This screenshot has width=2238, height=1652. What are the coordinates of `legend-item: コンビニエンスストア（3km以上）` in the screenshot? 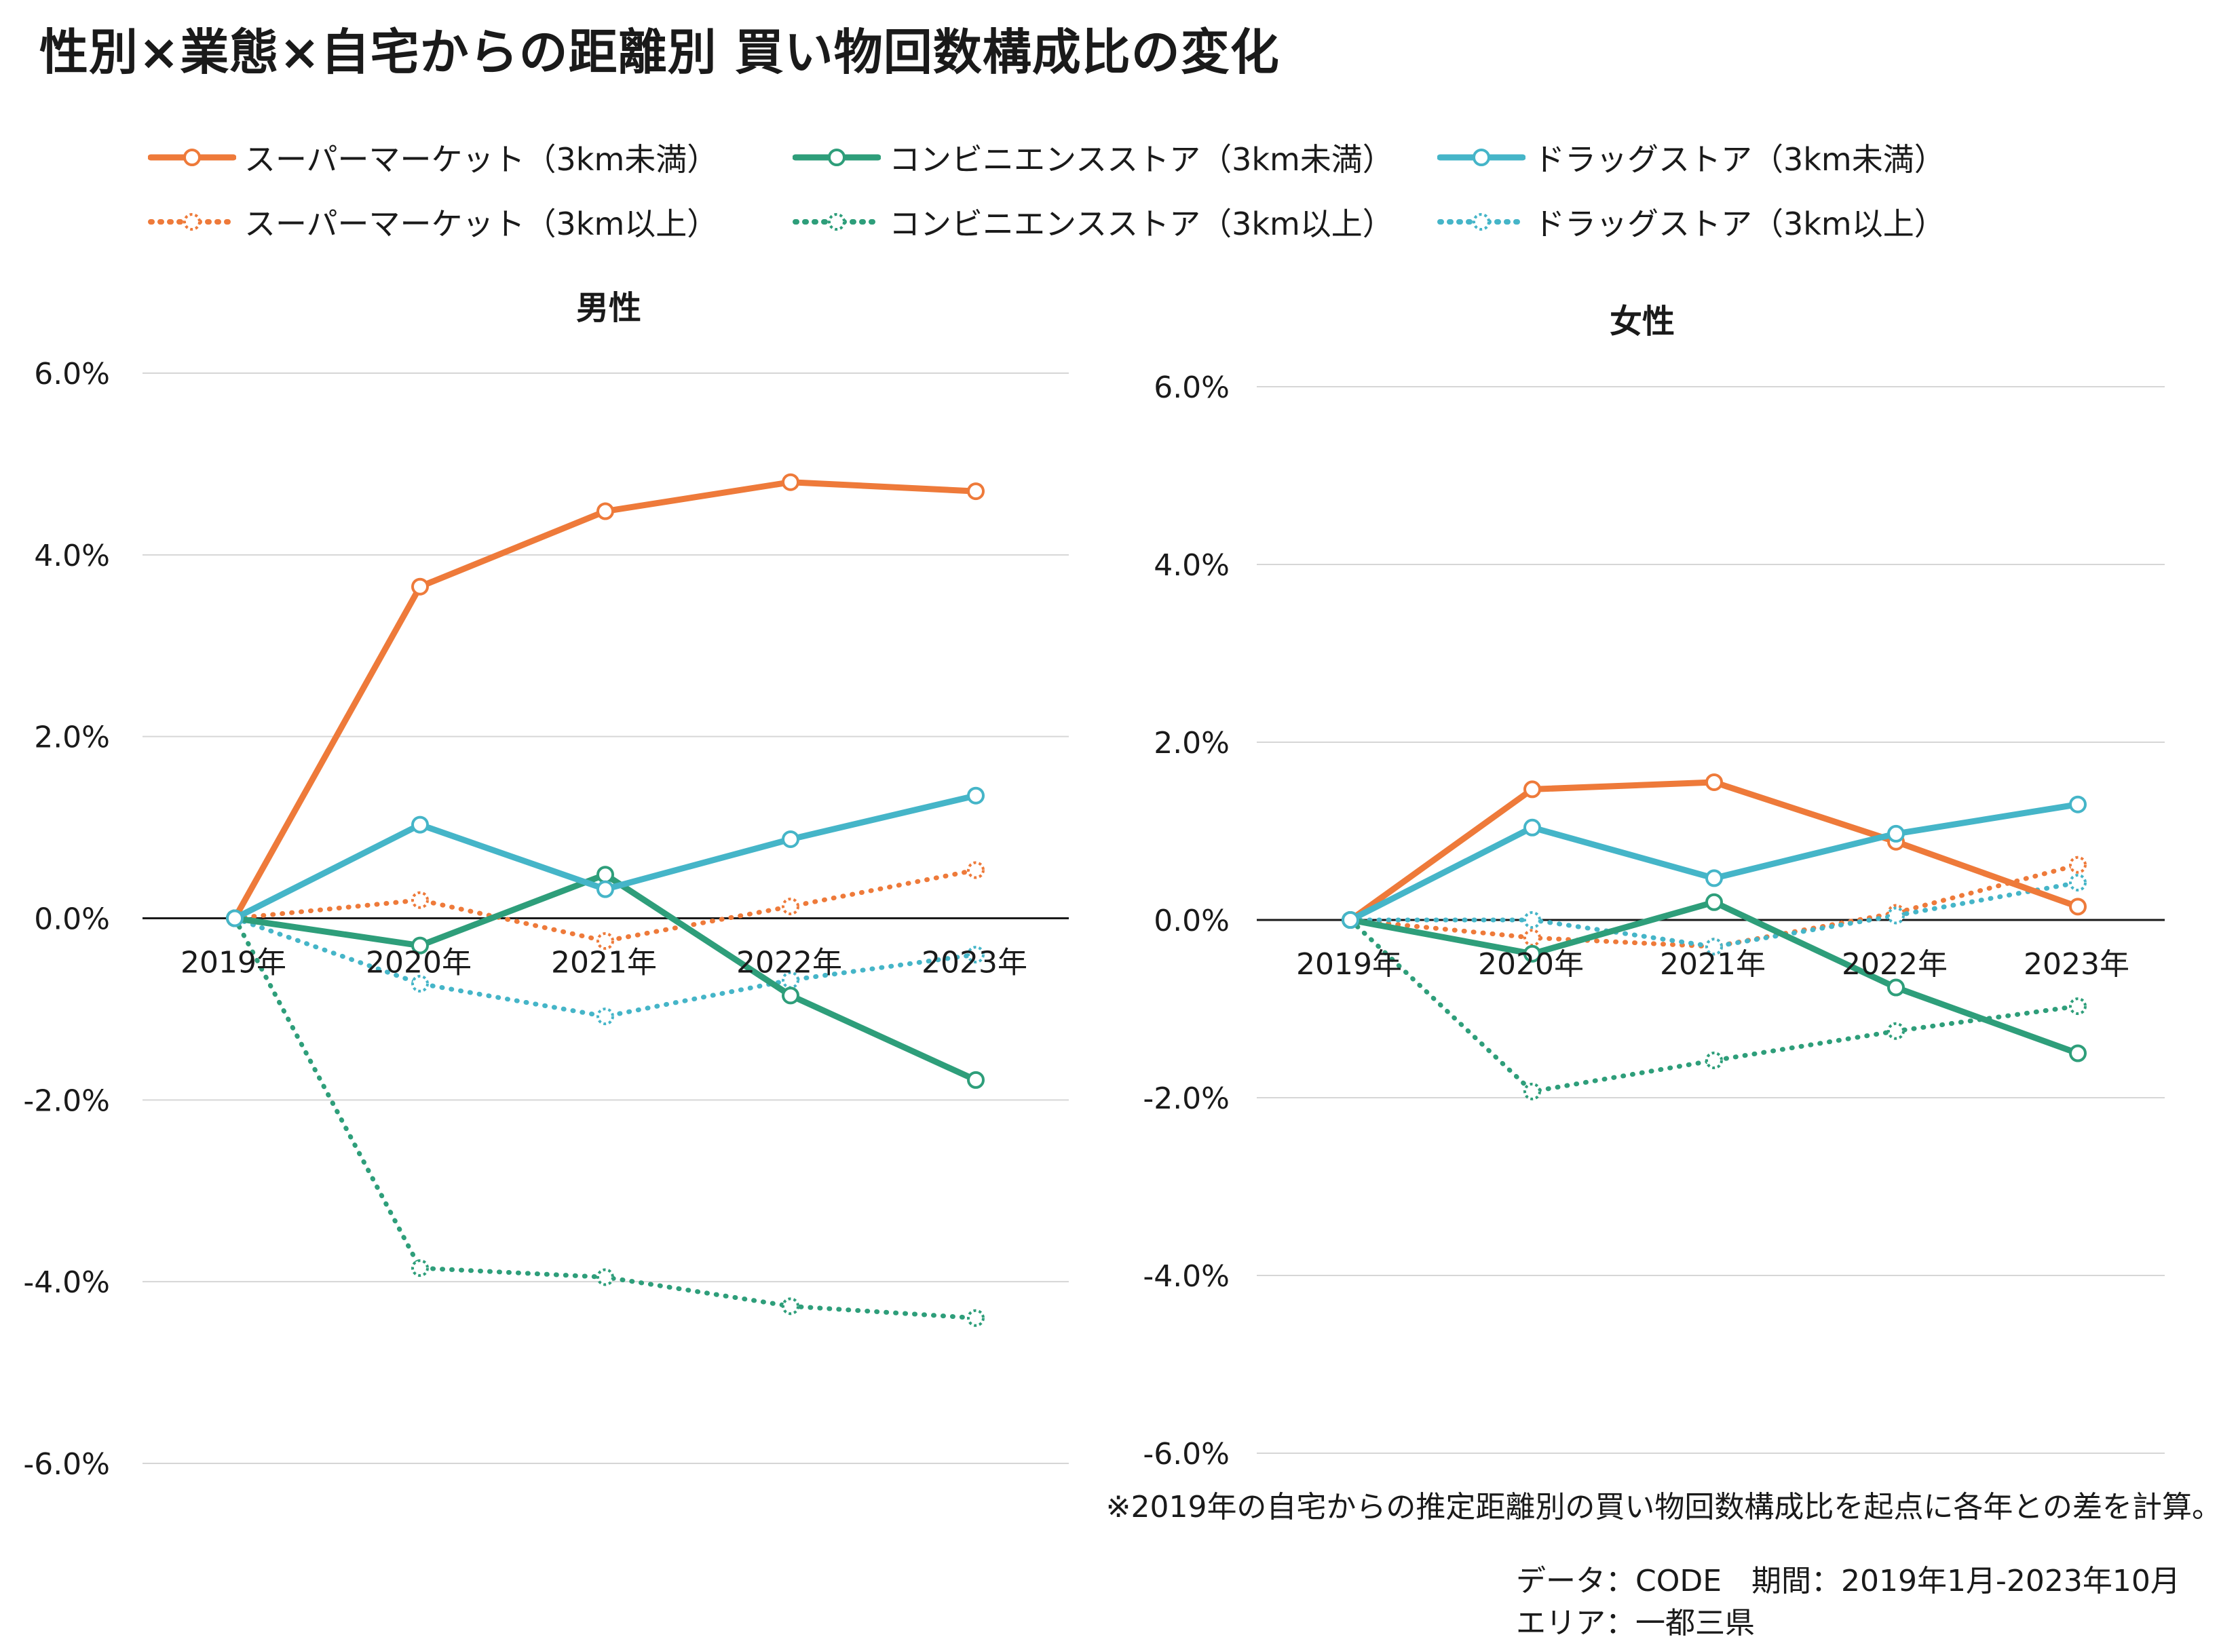 It's located at (1093, 222).